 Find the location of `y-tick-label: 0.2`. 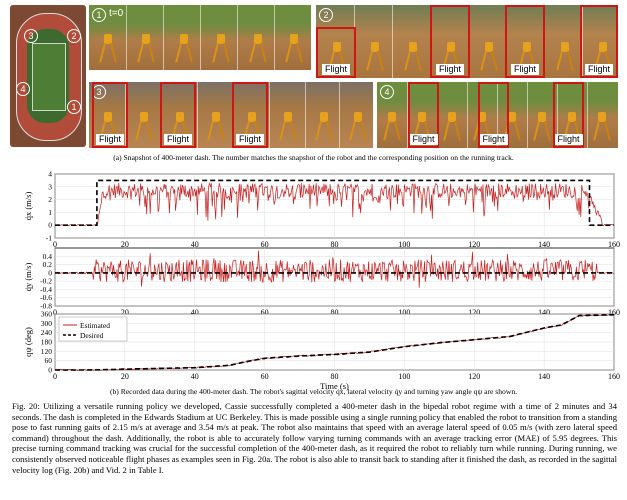

y-tick-label: 0.2 is located at coordinates (48, 264).